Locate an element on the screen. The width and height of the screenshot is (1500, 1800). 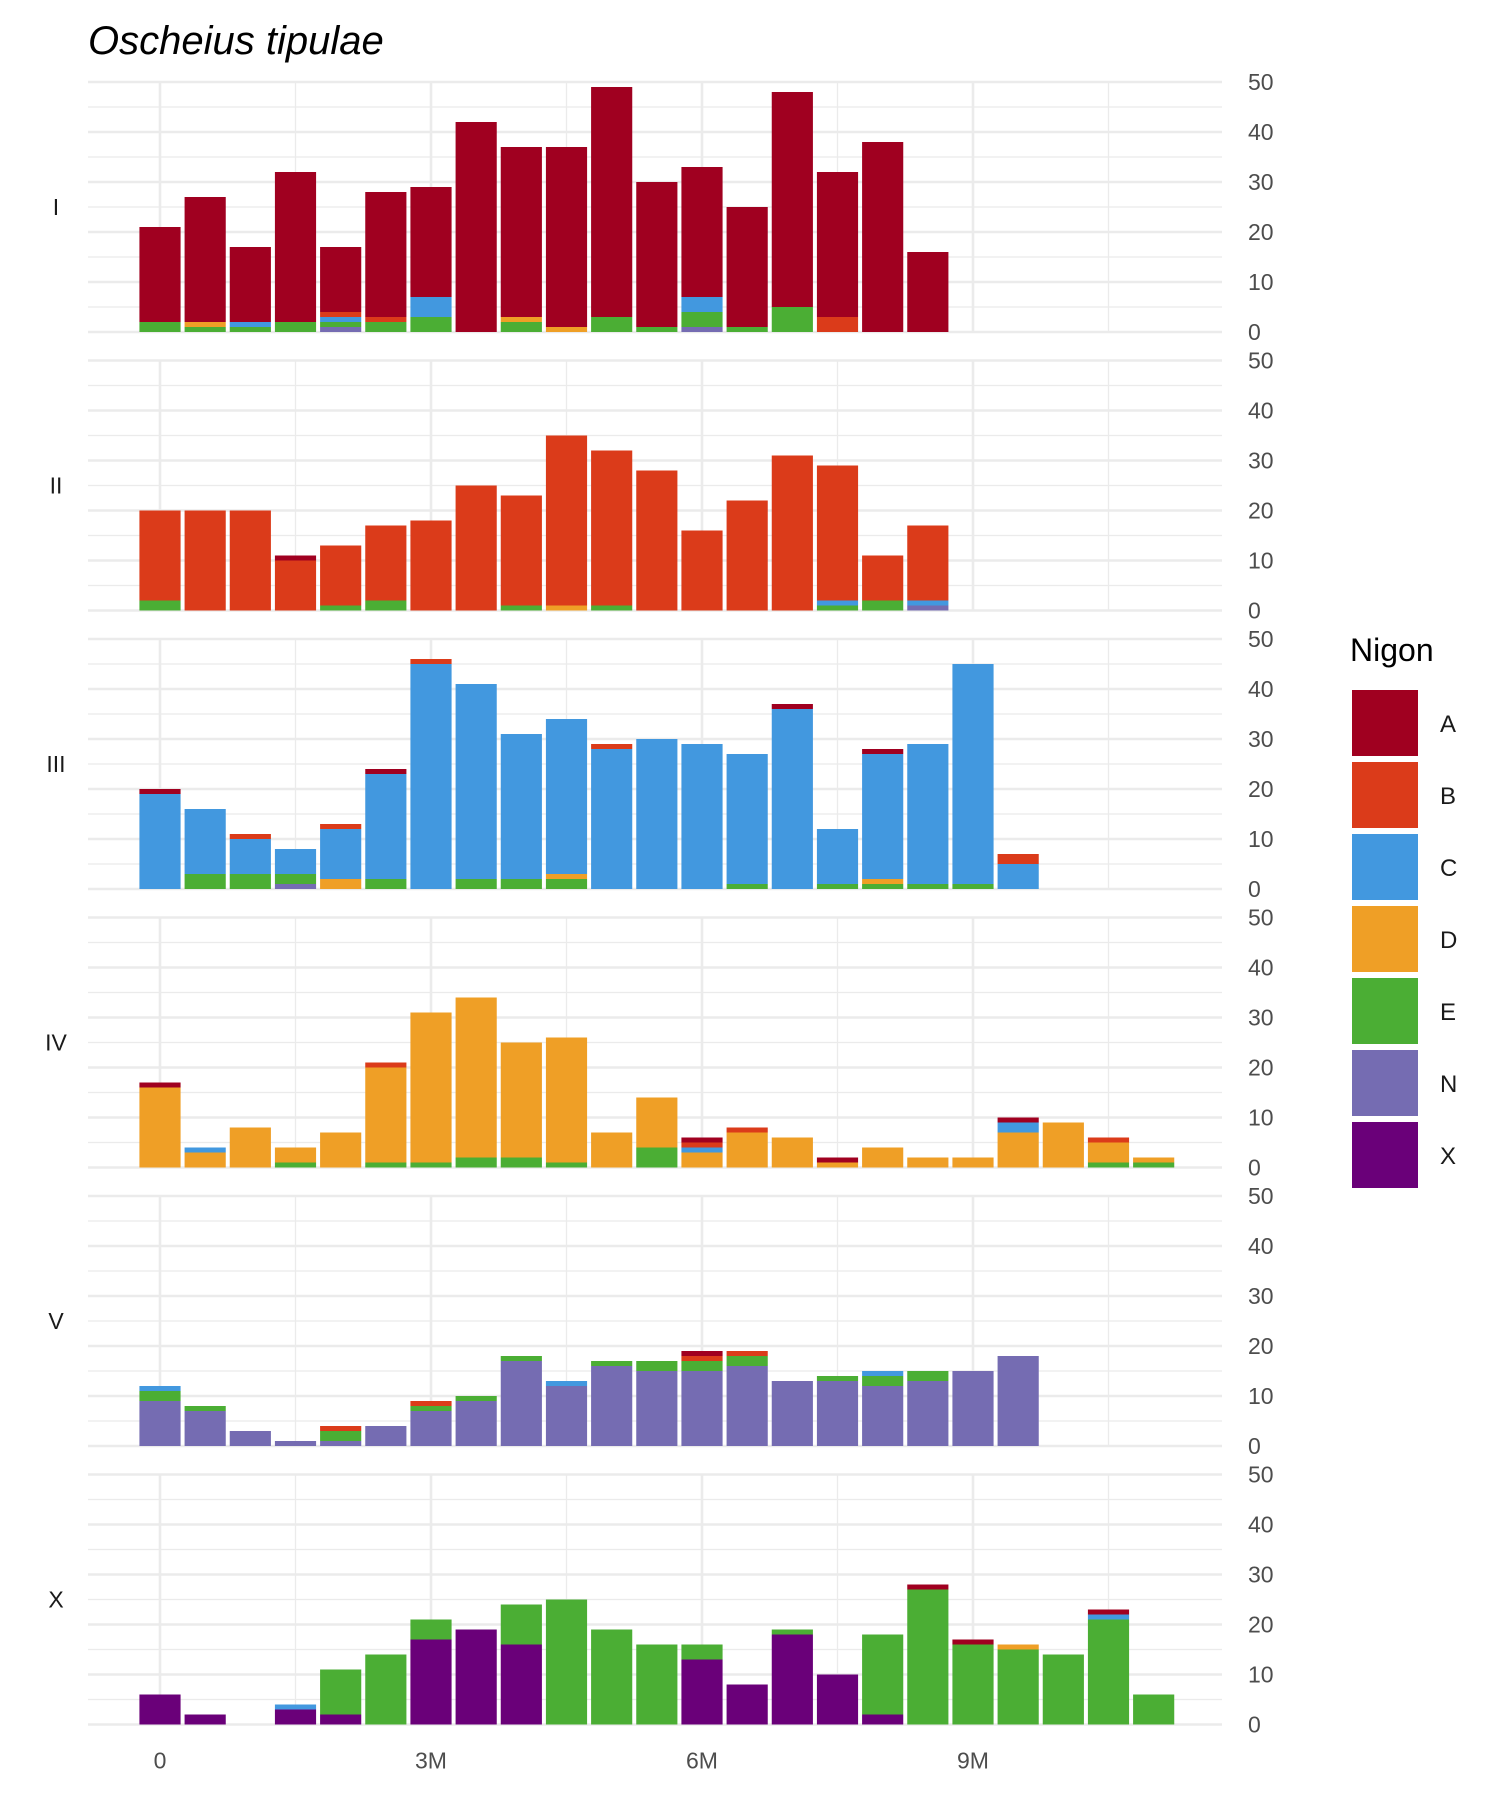
legend-label: A is located at coordinates (1448, 724).